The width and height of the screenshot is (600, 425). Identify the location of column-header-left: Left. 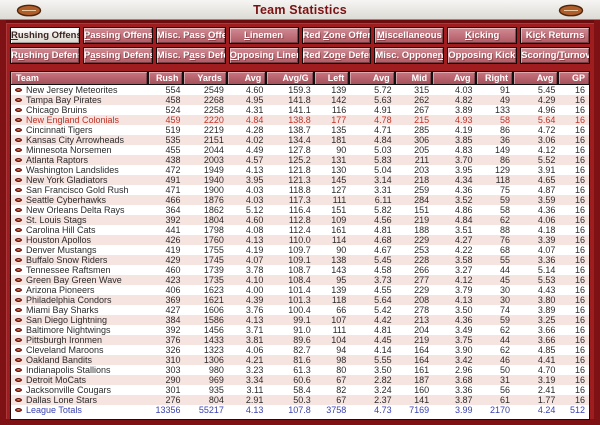
(332, 78).